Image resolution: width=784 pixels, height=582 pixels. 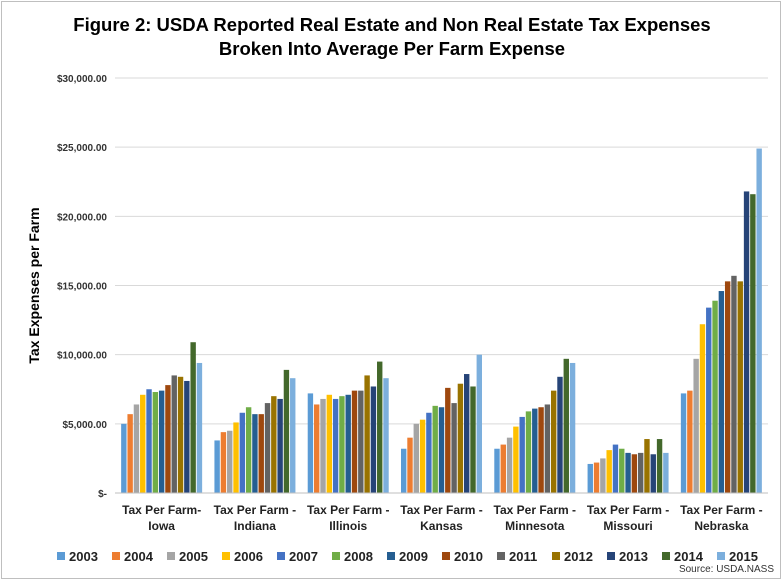 I want to click on legend-label: 2011, so click(x=523, y=556).